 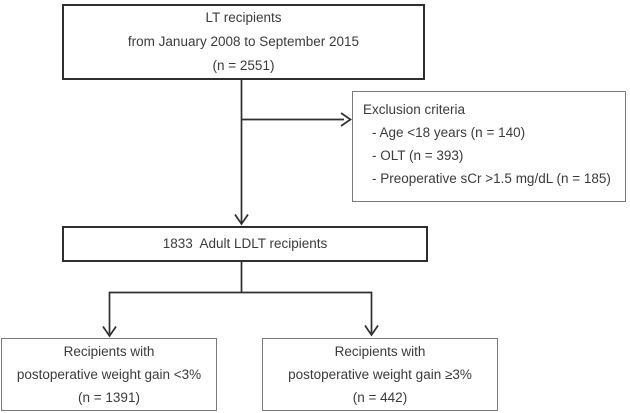 I want to click on exclusion-title: Exclusion criteria, so click(x=414, y=109).